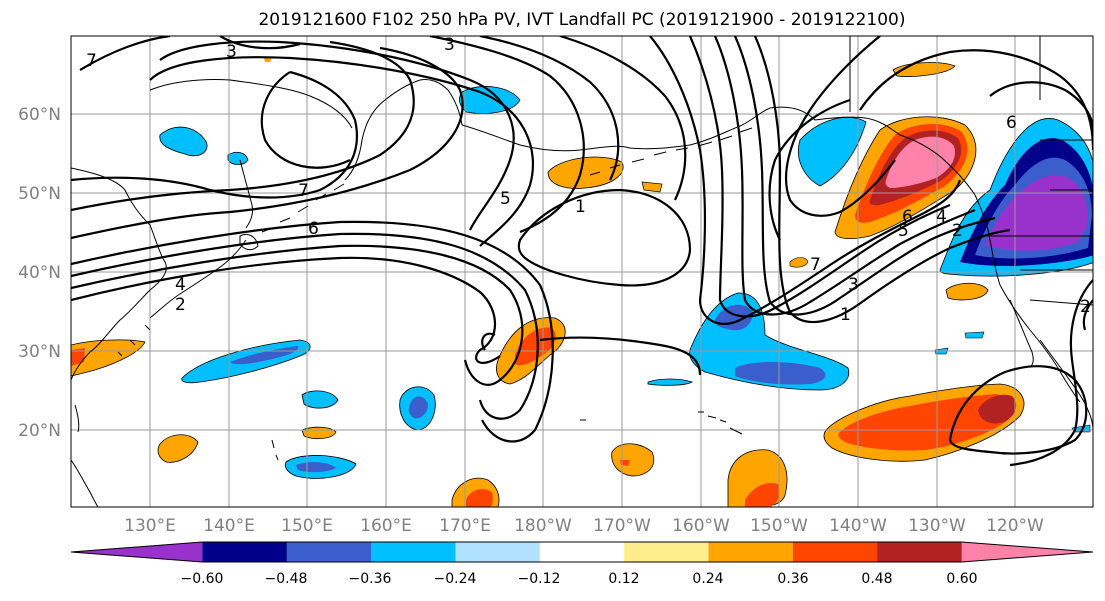 The image size is (1105, 601). Describe the element at coordinates (108, 358) in the screenshot. I see `positive-anomaly-west-30n` at that location.